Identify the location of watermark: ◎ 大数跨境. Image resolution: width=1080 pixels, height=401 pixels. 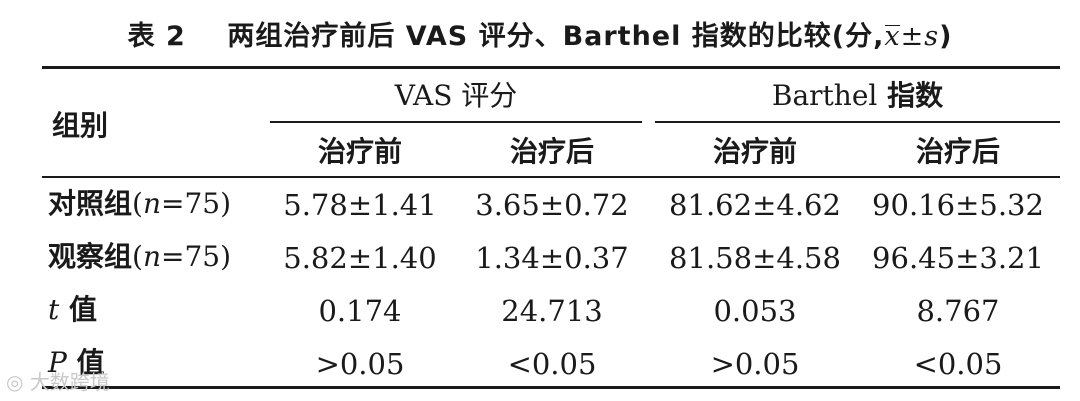
(58, 382).